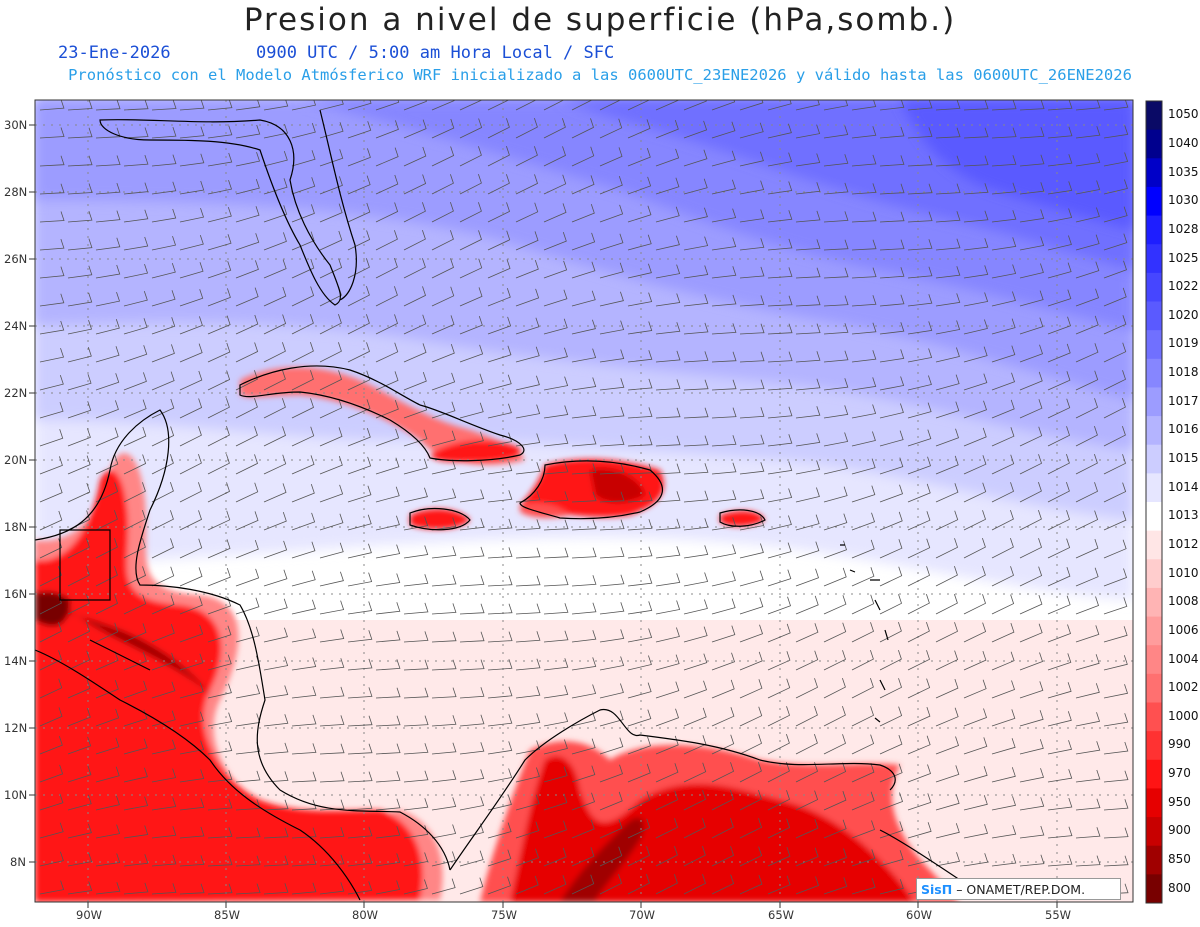  I want to click on lat-label-30n: 30N, so click(16, 125).